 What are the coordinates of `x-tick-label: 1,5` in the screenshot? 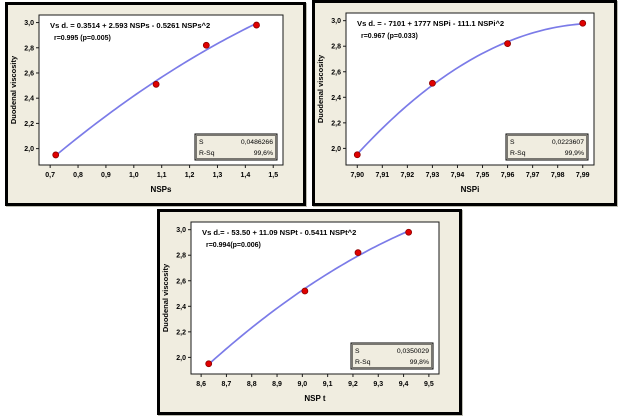 It's located at (273, 175).